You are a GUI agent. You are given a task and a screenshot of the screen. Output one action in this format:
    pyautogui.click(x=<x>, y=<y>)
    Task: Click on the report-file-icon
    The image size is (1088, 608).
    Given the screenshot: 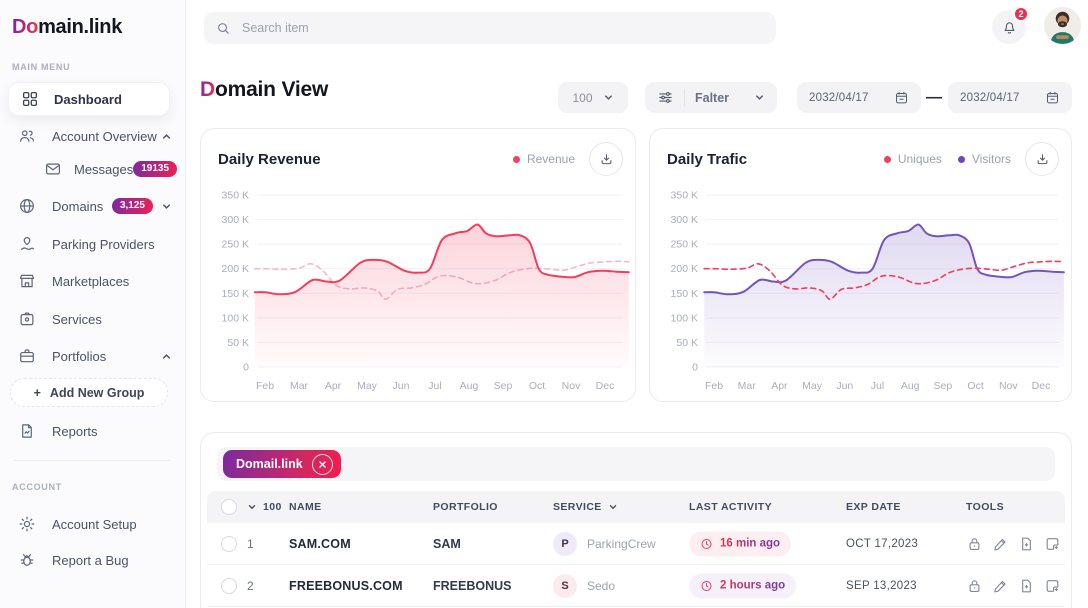 What is the action you would take?
    pyautogui.click(x=27, y=431)
    